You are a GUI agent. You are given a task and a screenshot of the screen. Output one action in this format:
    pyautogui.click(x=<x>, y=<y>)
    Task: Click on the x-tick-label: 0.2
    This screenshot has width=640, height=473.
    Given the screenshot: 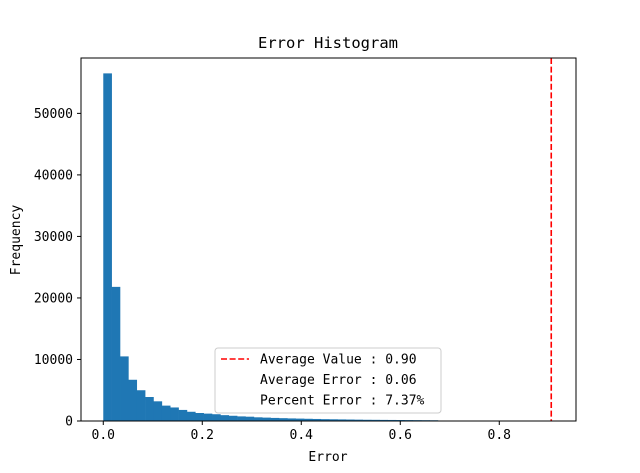 What is the action you would take?
    pyautogui.click(x=202, y=435)
    